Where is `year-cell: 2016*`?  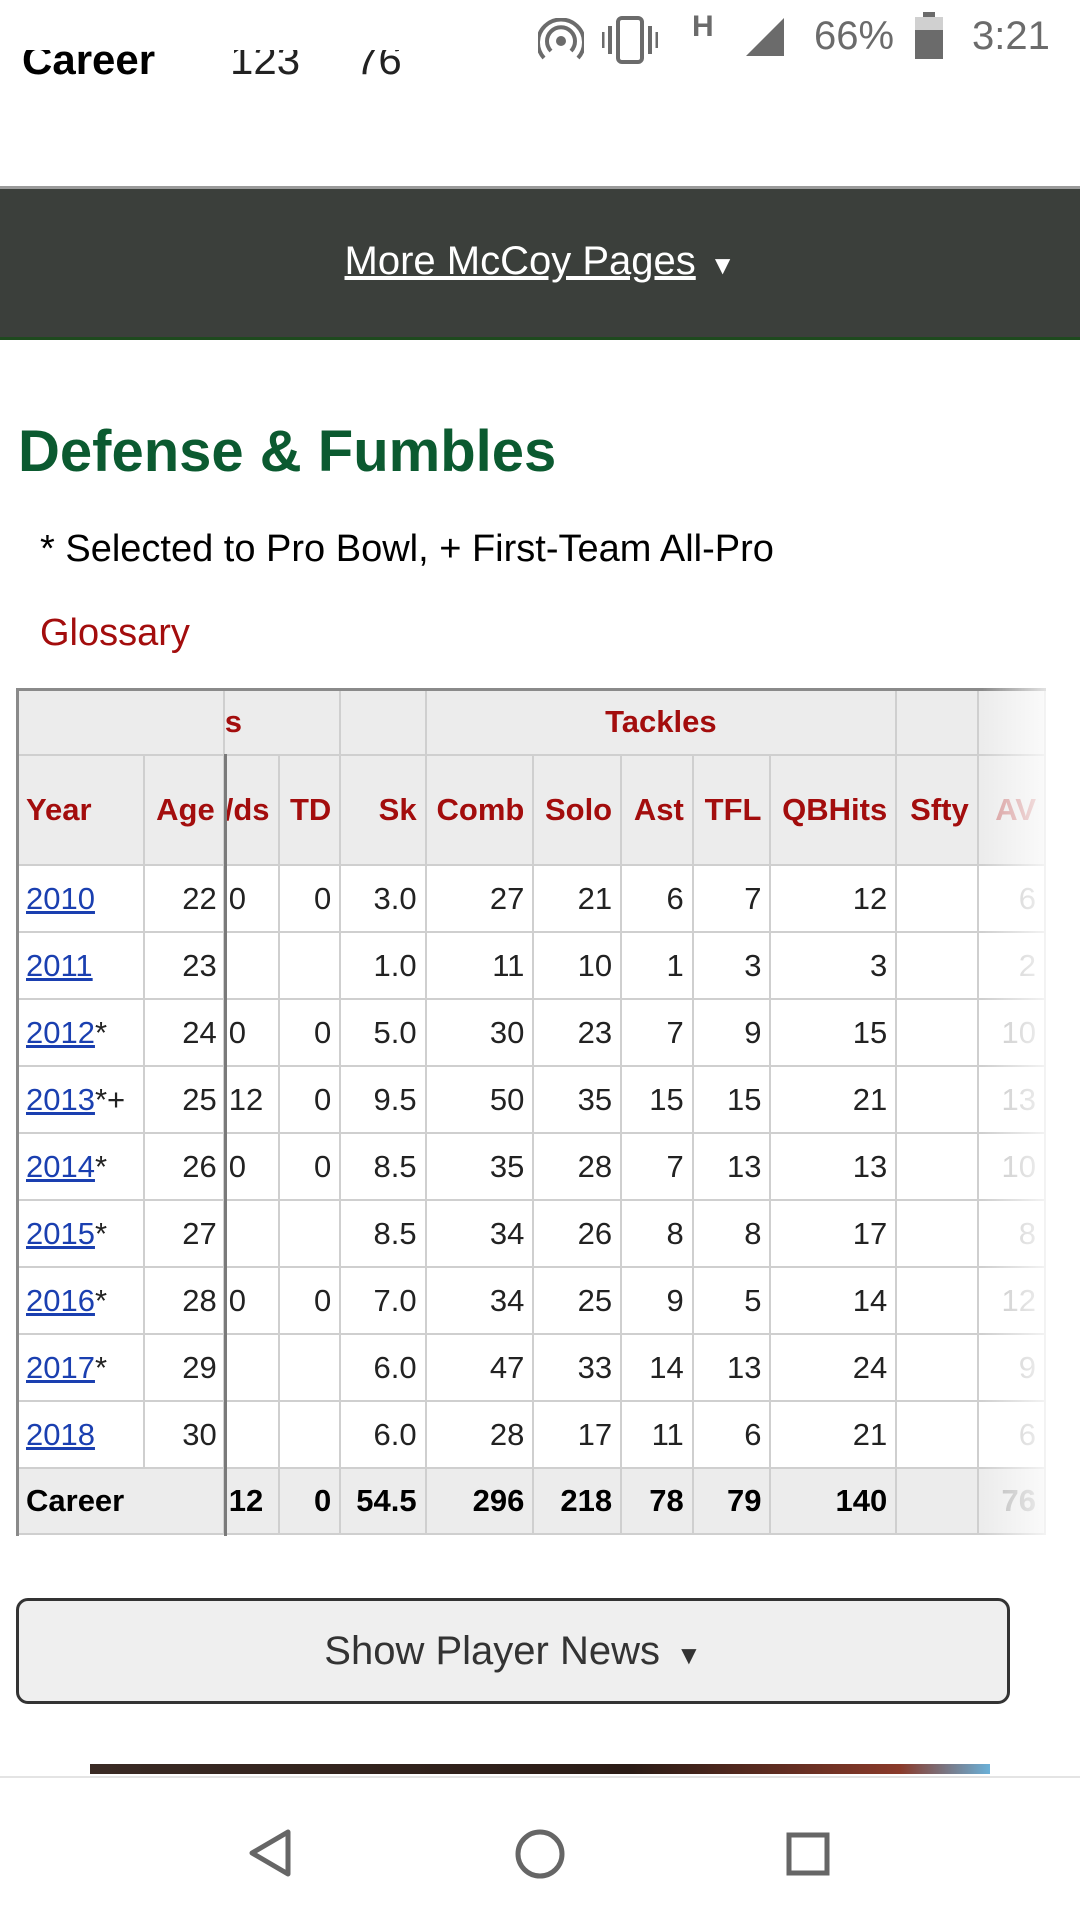
year-cell: 2016* is located at coordinates (81, 1300).